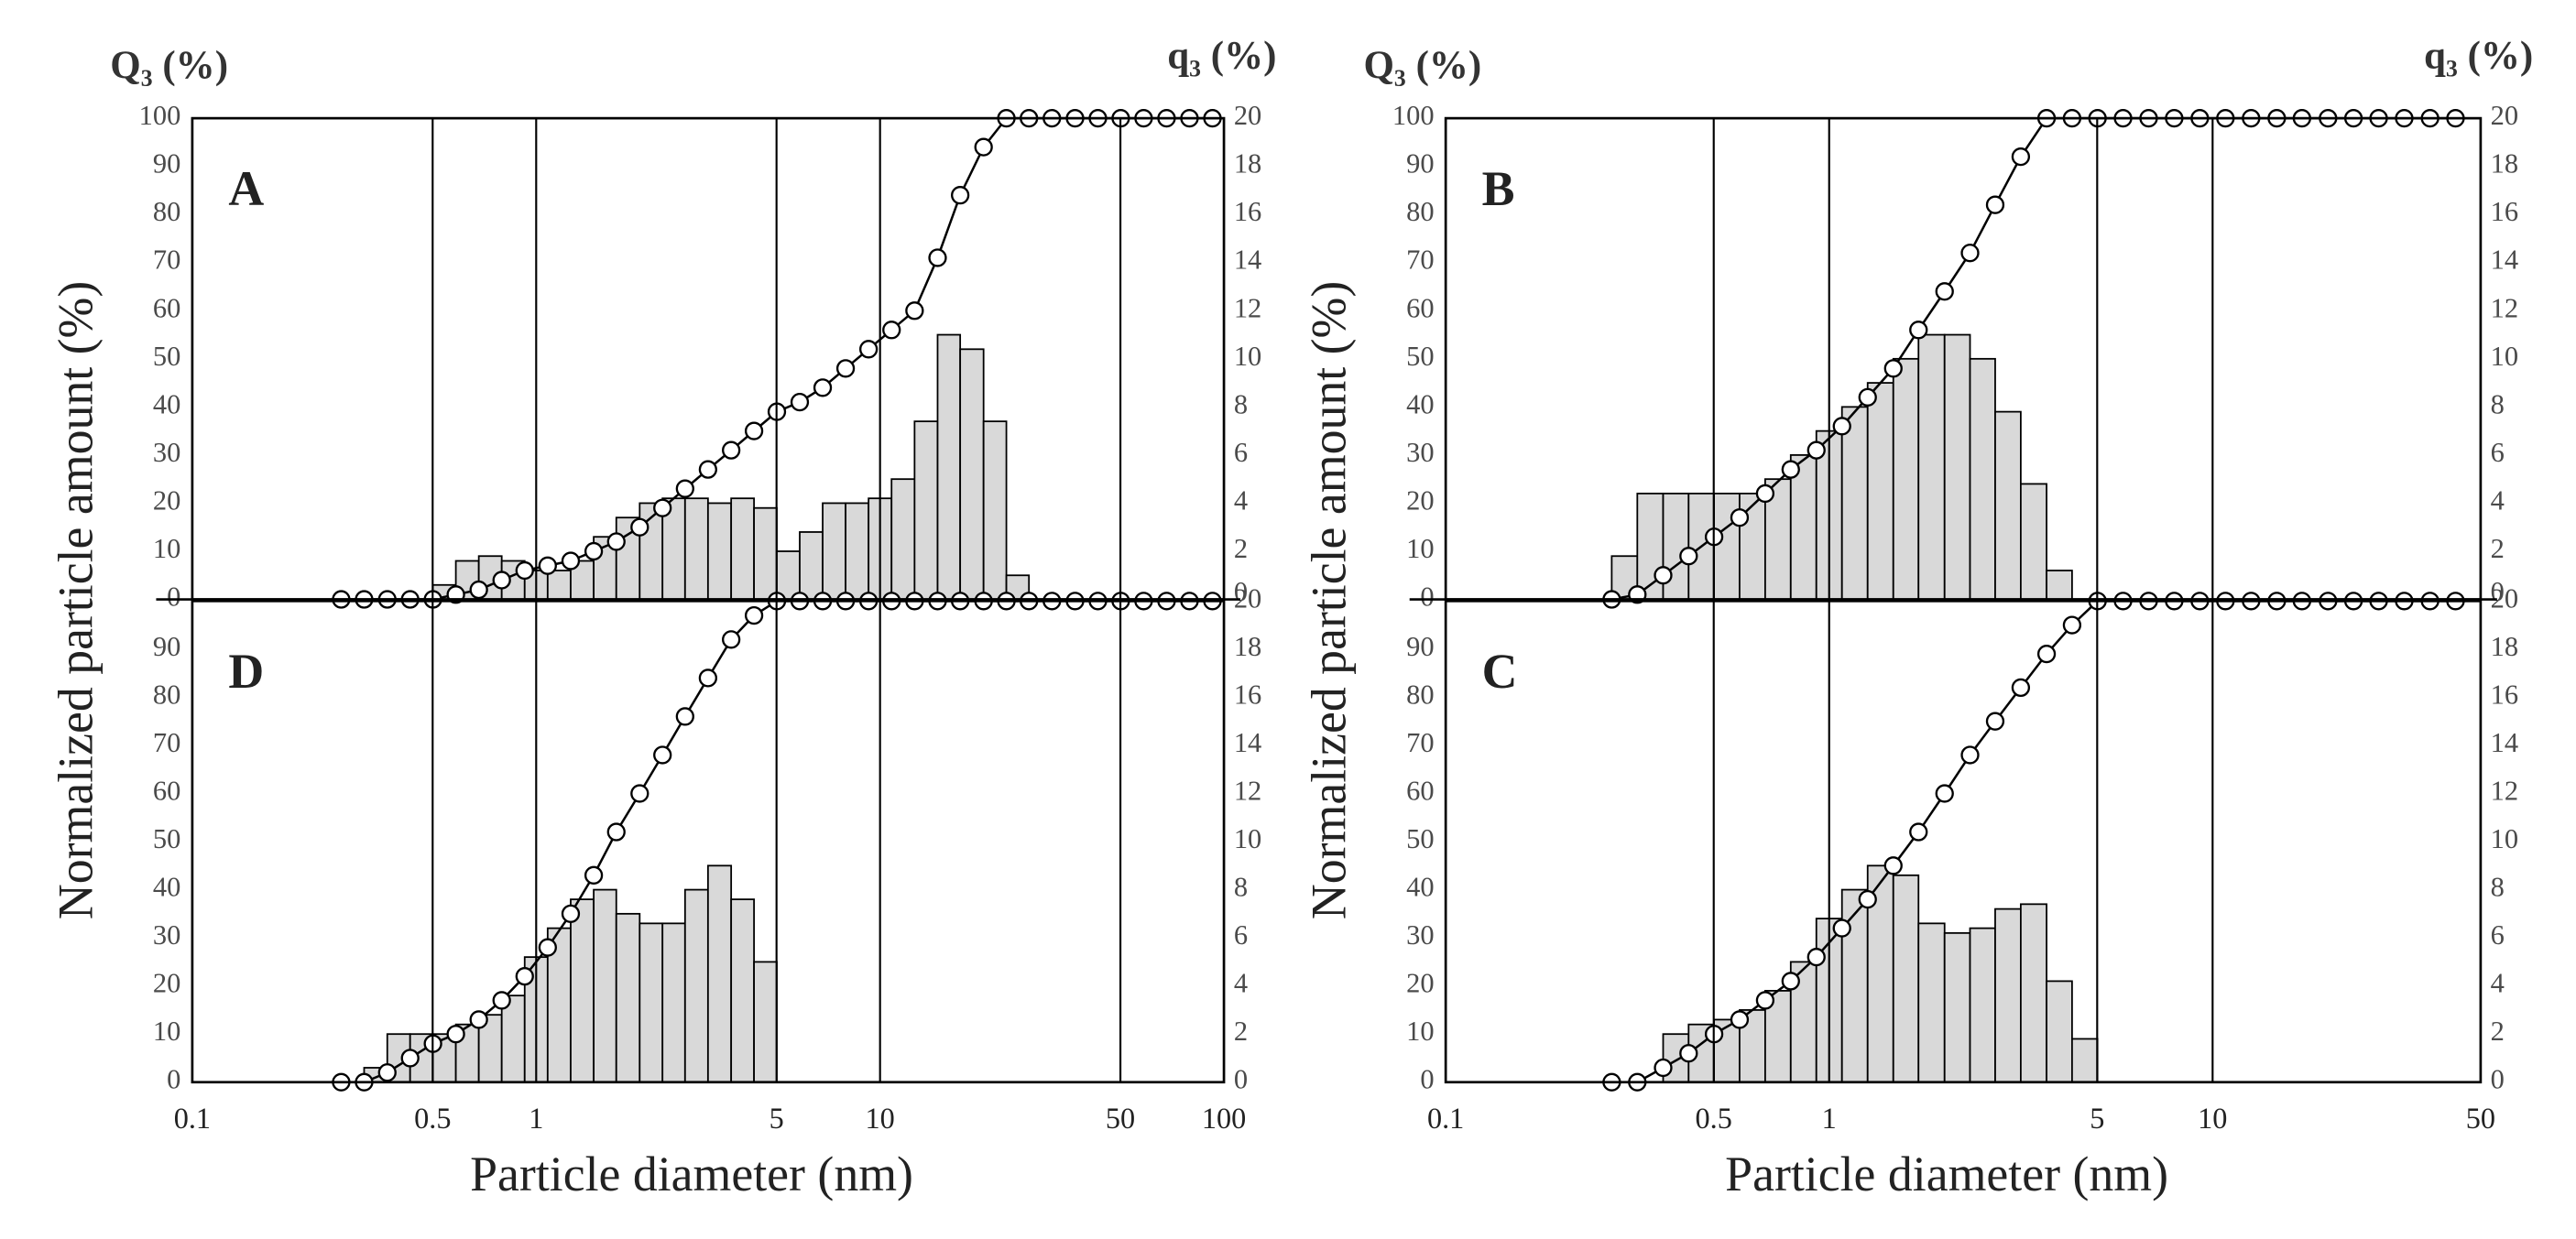 The height and width of the screenshot is (1239, 2576). Describe the element at coordinates (174, 597) in the screenshot. I see `y-tick-label: 0` at that location.